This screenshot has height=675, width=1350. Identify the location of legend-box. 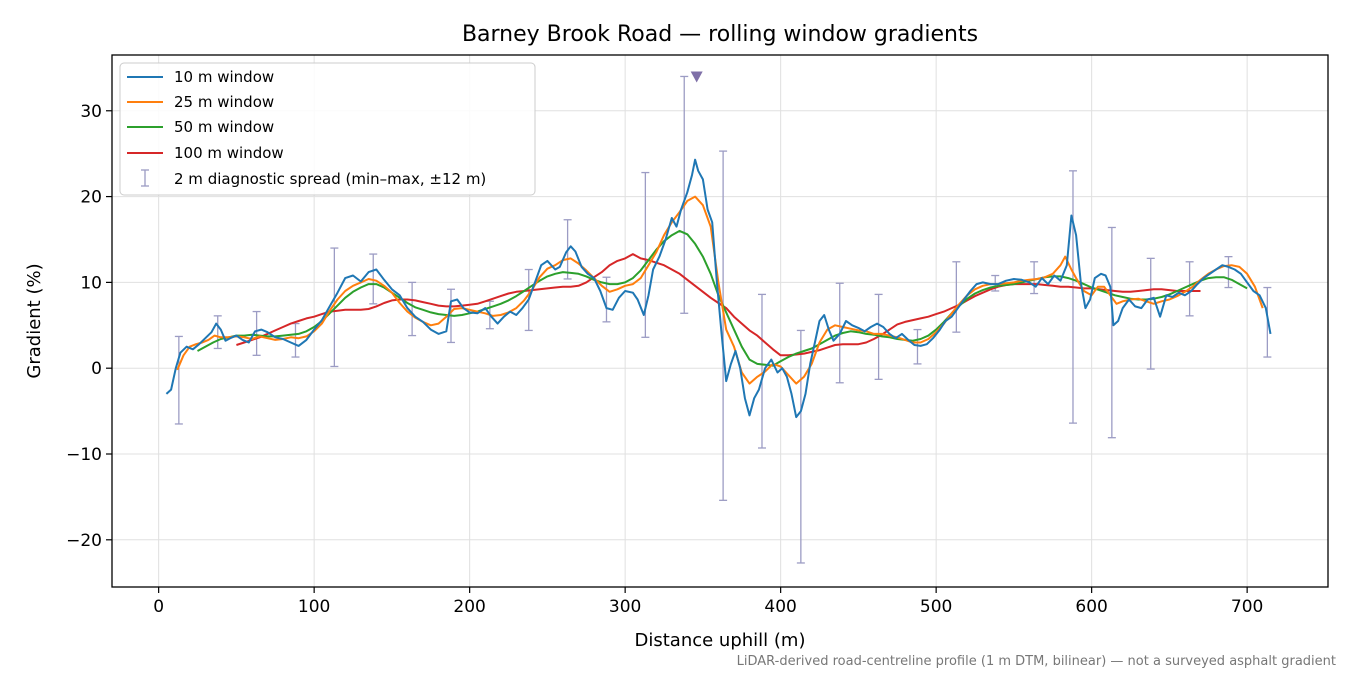
(327, 129).